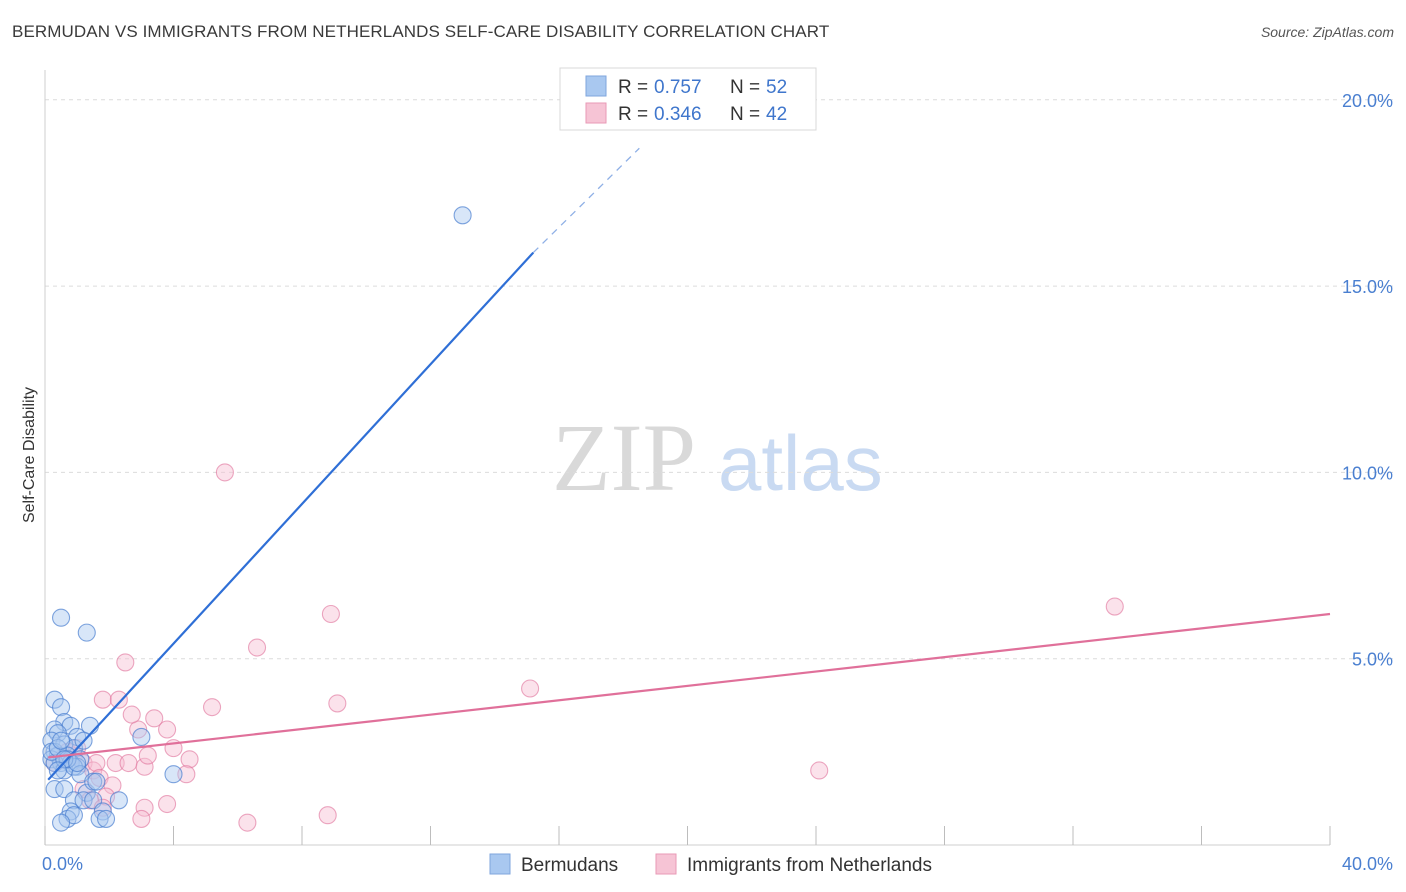 This screenshot has width=1406, height=892. What do you see at coordinates (633, 87) in the screenshot?
I see `legend-r-label-bermudans: R =` at bounding box center [633, 87].